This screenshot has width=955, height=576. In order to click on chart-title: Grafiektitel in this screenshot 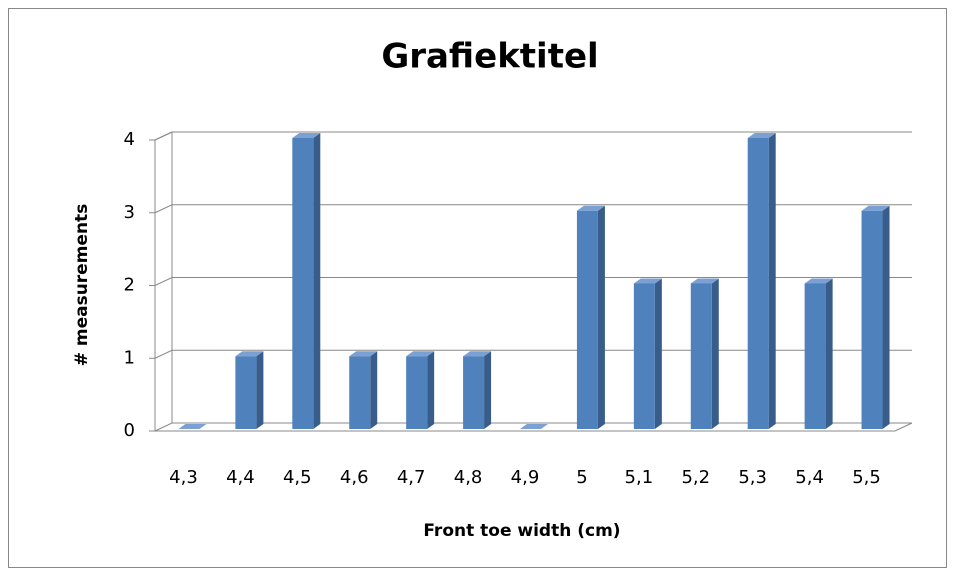, I will do `click(489, 57)`.